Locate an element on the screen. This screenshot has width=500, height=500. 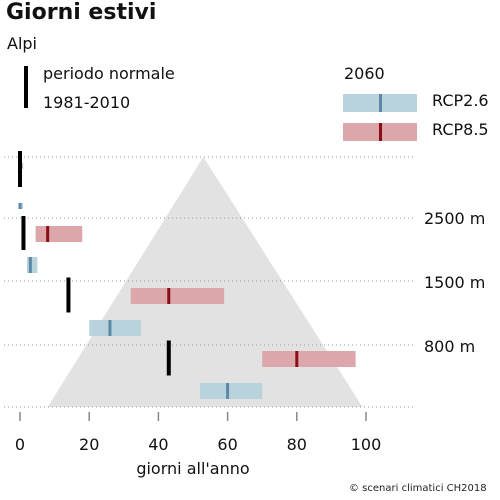
band-1500-normal-marker is located at coordinates (68, 295).